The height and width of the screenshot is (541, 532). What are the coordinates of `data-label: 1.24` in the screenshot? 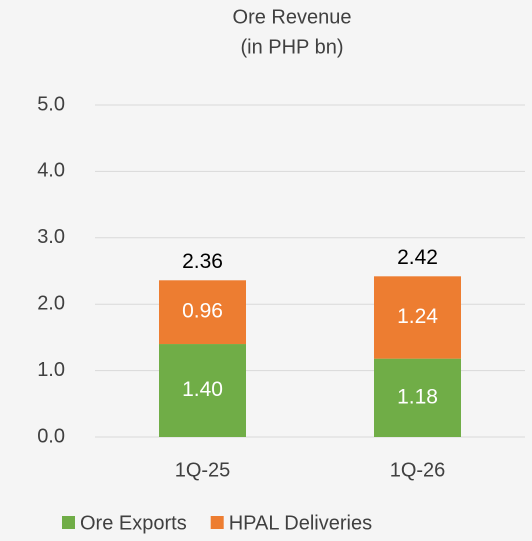 It's located at (417, 316).